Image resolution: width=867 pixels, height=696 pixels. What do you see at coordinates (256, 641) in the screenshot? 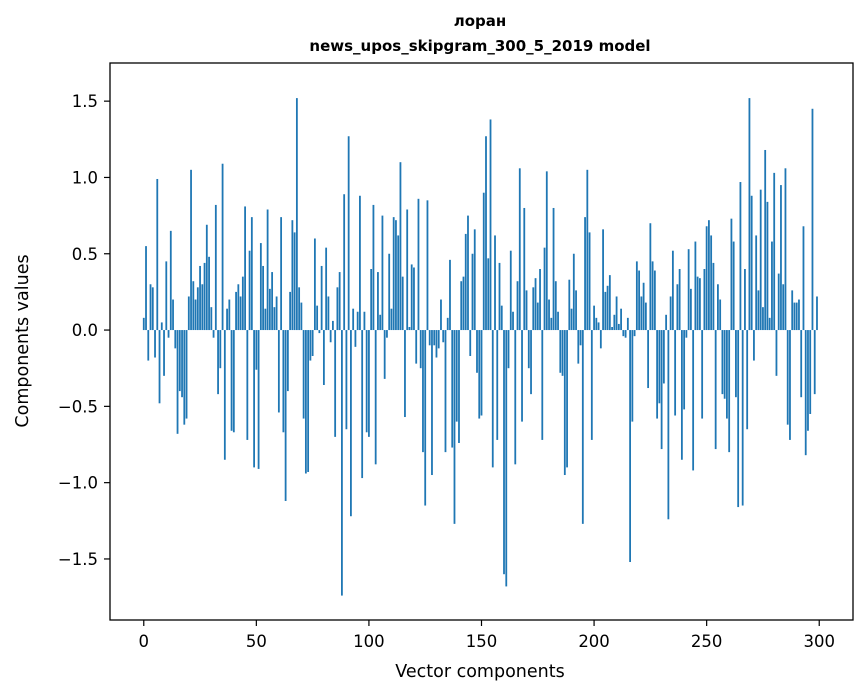
I see `x-tick-label: 50` at bounding box center [256, 641].